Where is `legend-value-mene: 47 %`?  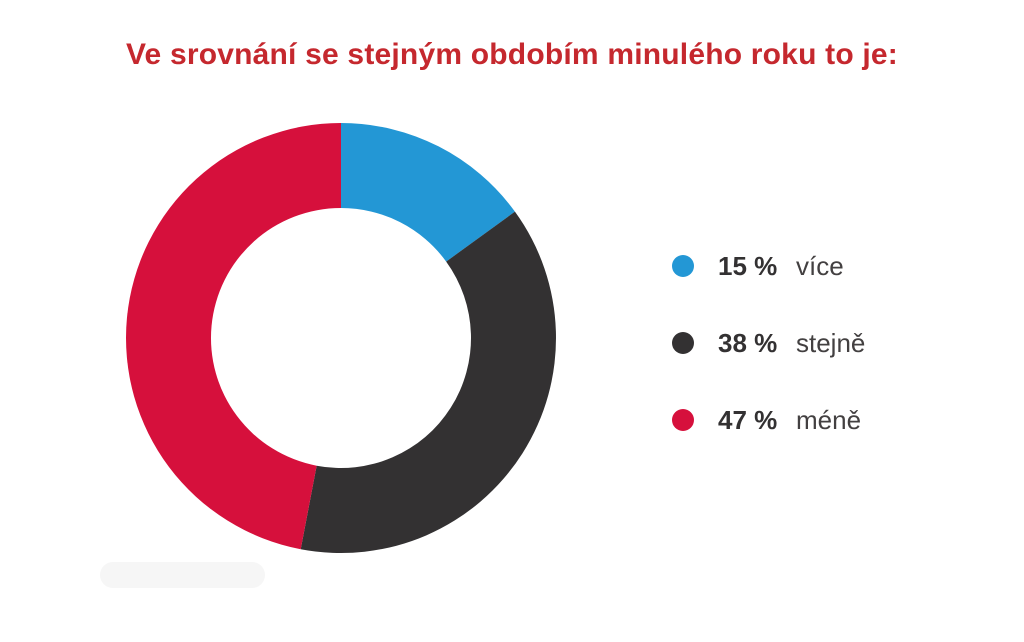 legend-value-mene: 47 % is located at coordinates (748, 419).